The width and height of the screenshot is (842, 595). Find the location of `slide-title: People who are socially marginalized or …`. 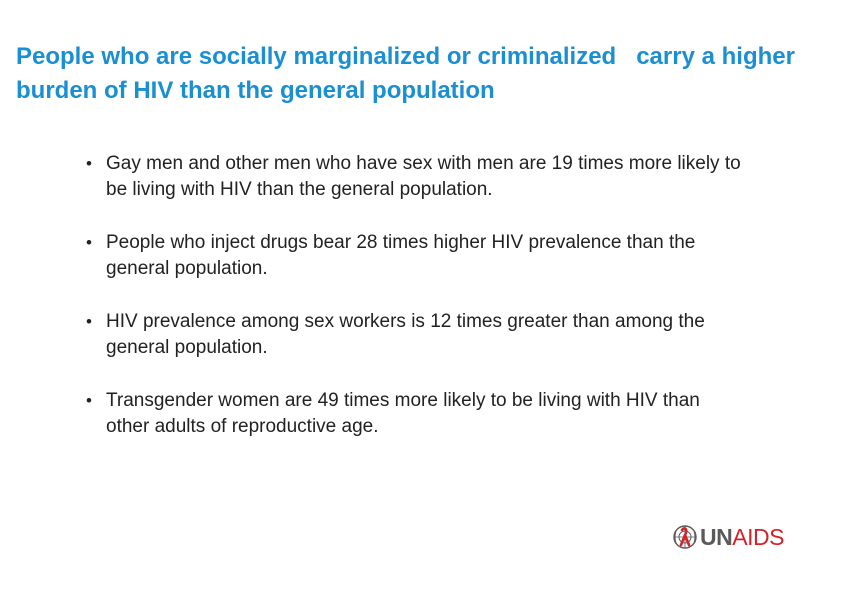

slide-title: People who are socially marginalized or … is located at coordinates (409, 73).